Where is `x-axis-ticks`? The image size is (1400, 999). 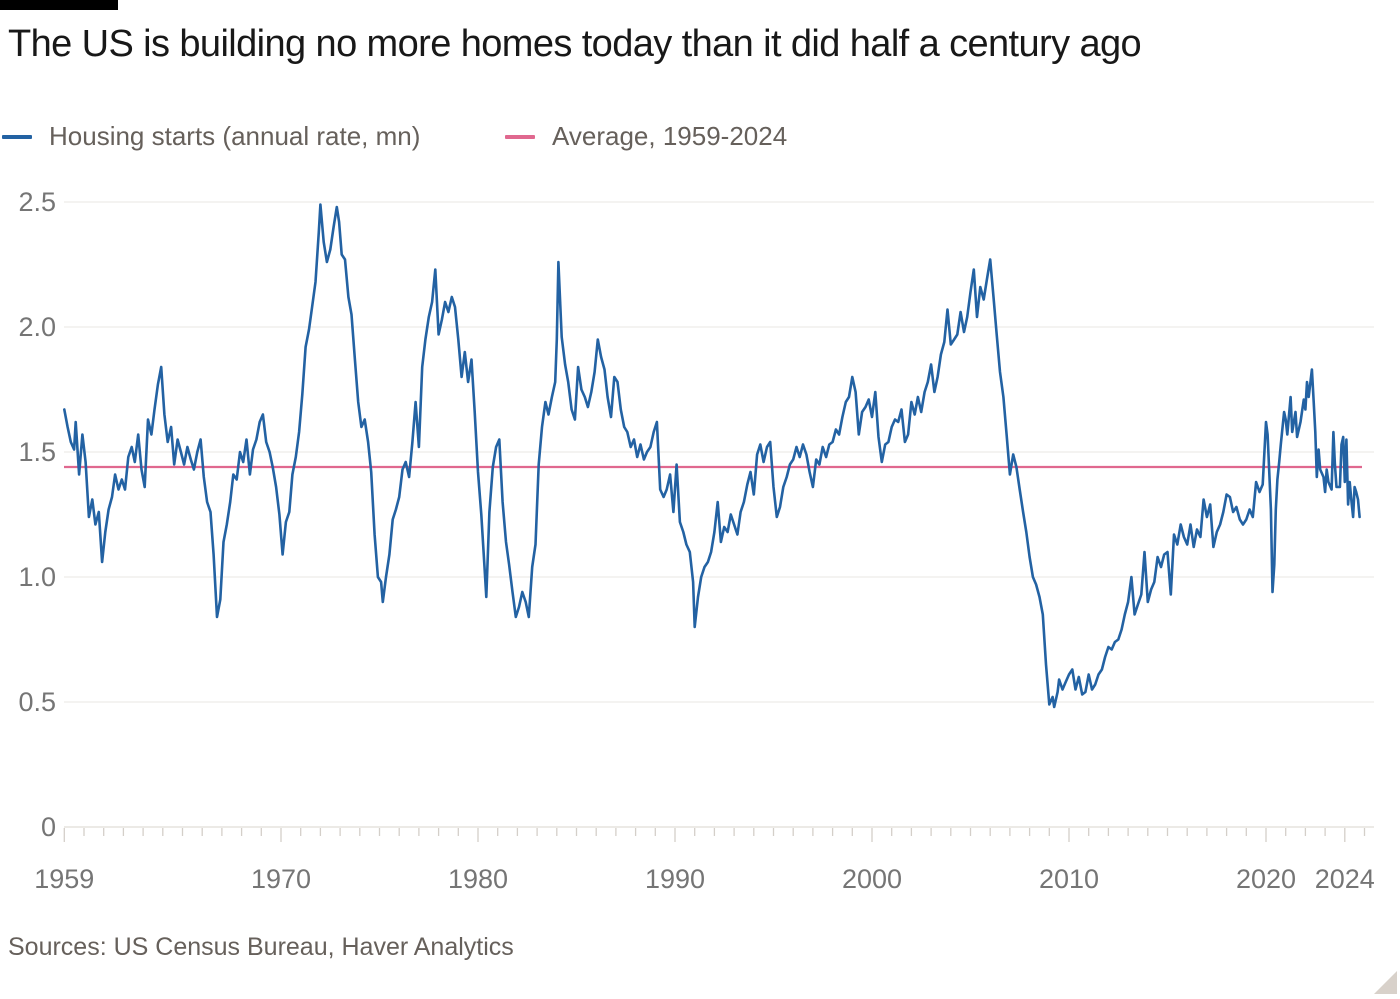
x-axis-ticks is located at coordinates (714, 835).